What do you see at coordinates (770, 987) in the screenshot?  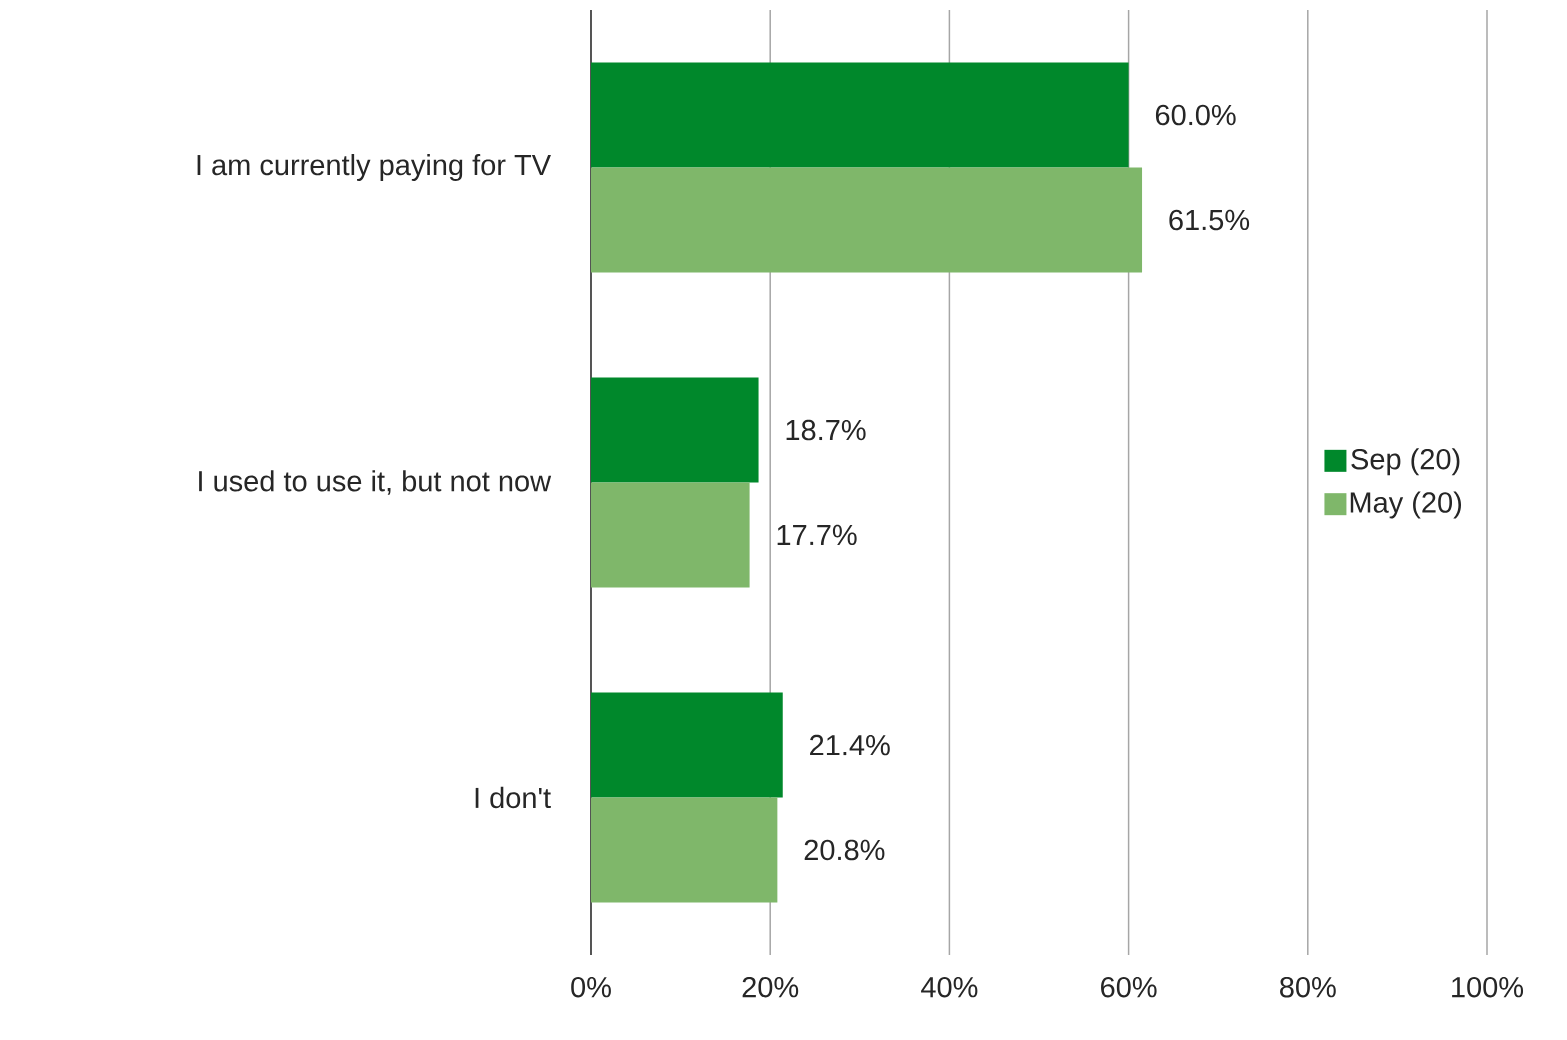 I see `x-tick-label: 20%` at bounding box center [770, 987].